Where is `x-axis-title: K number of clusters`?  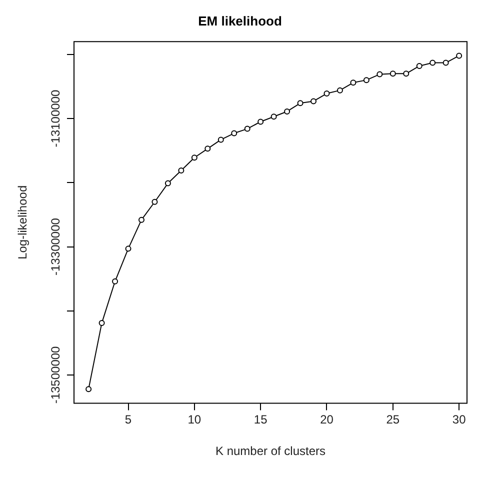
x-axis-title: K number of clusters is located at coordinates (270, 451).